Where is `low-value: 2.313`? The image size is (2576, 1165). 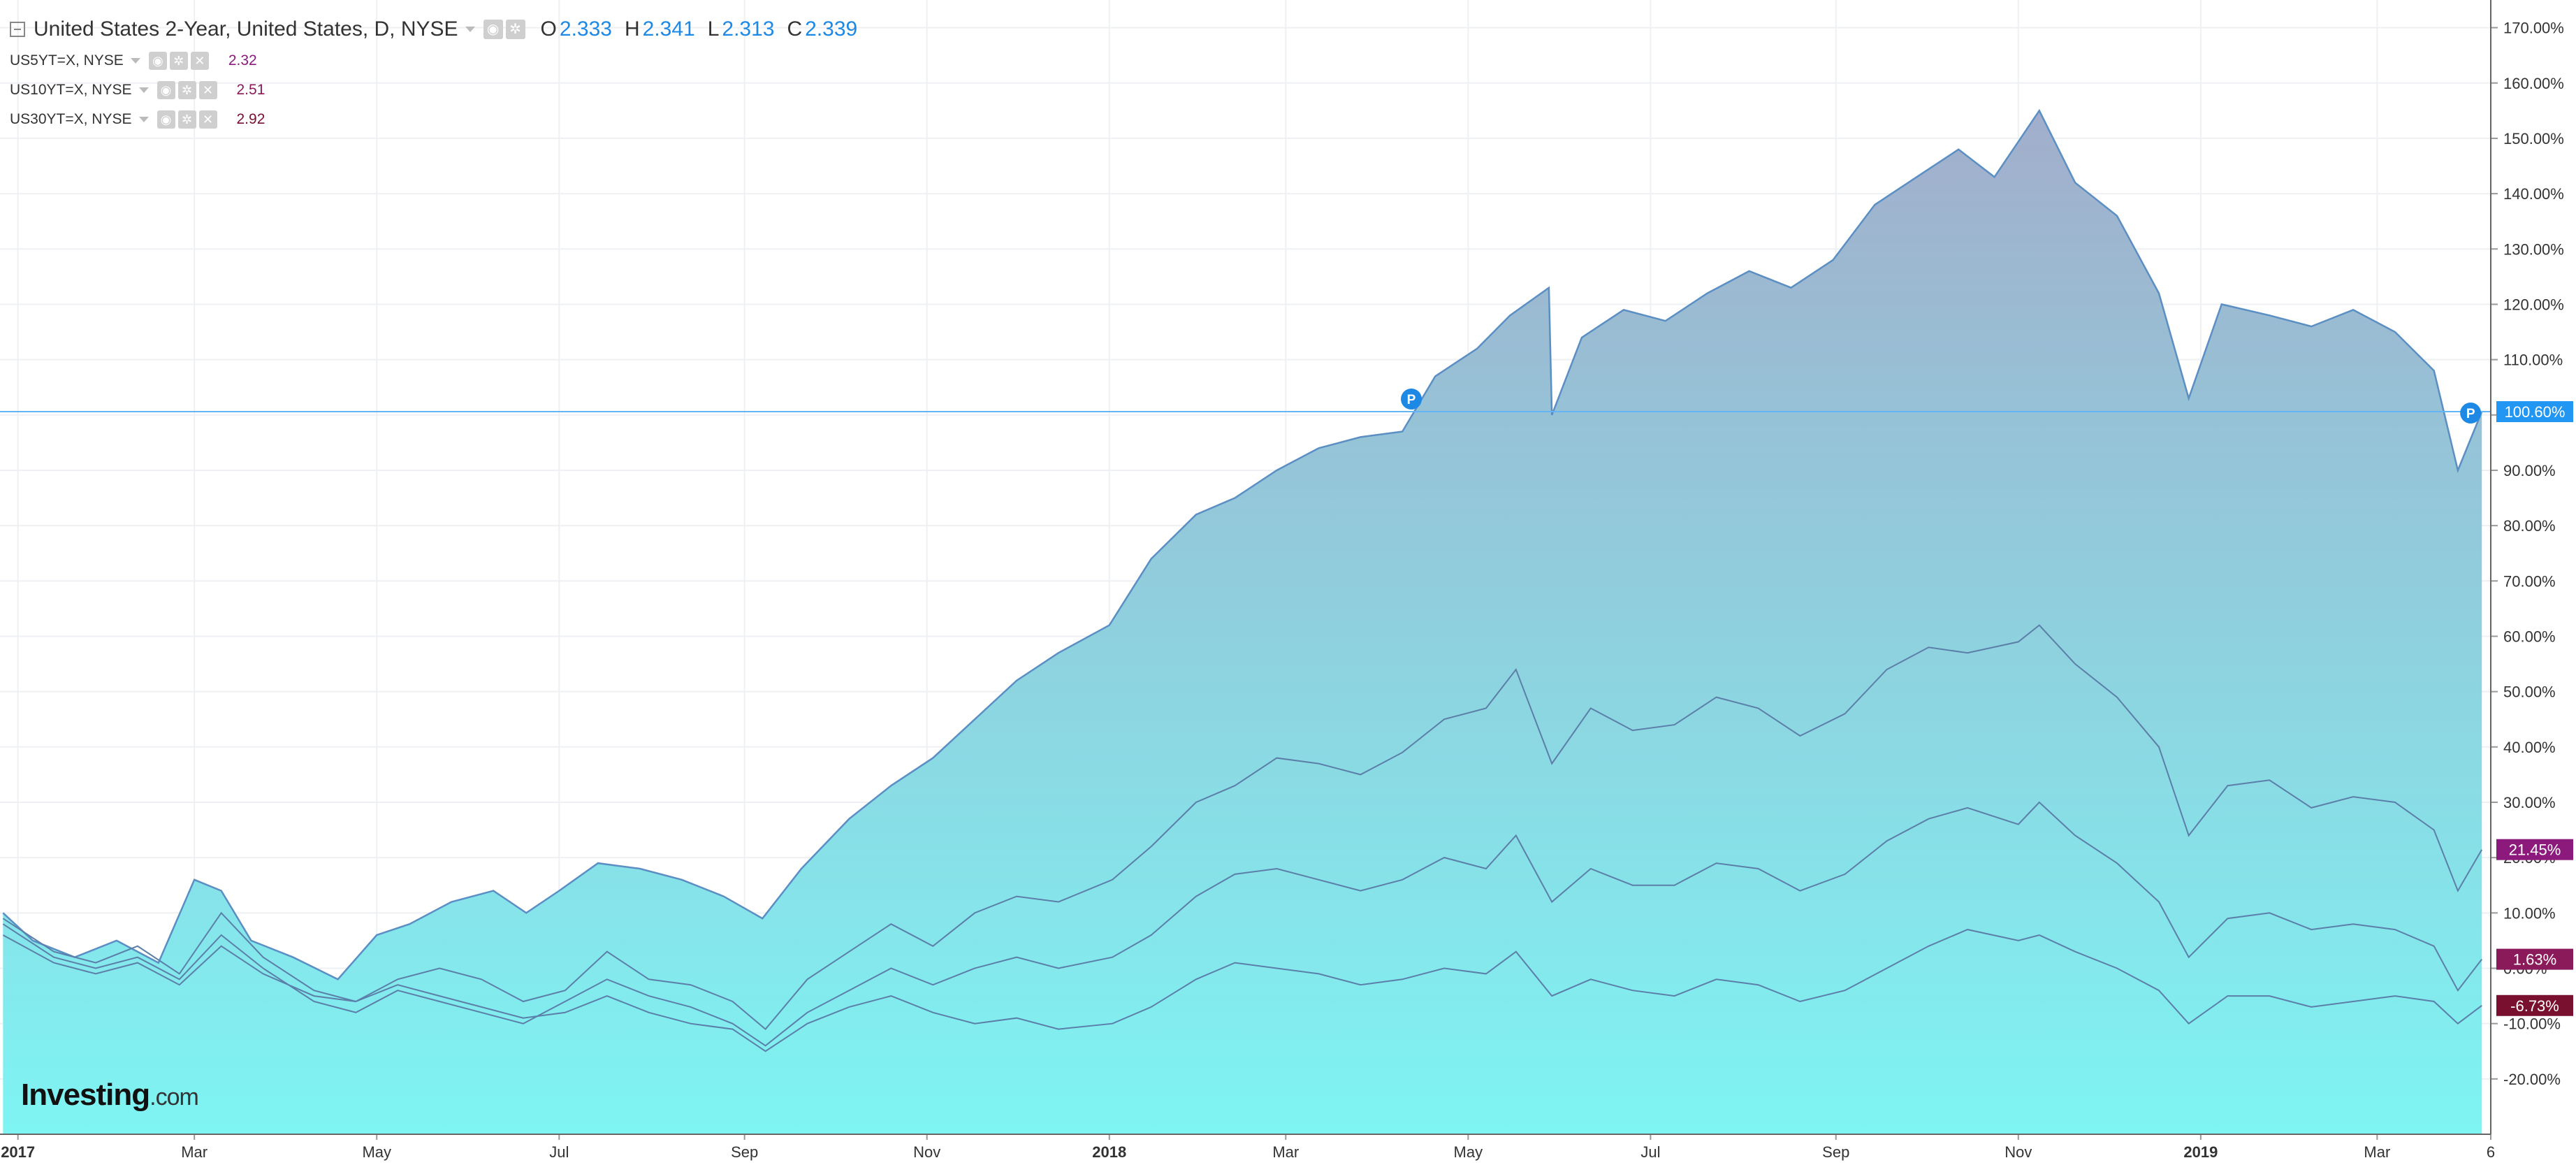 low-value: 2.313 is located at coordinates (748, 29).